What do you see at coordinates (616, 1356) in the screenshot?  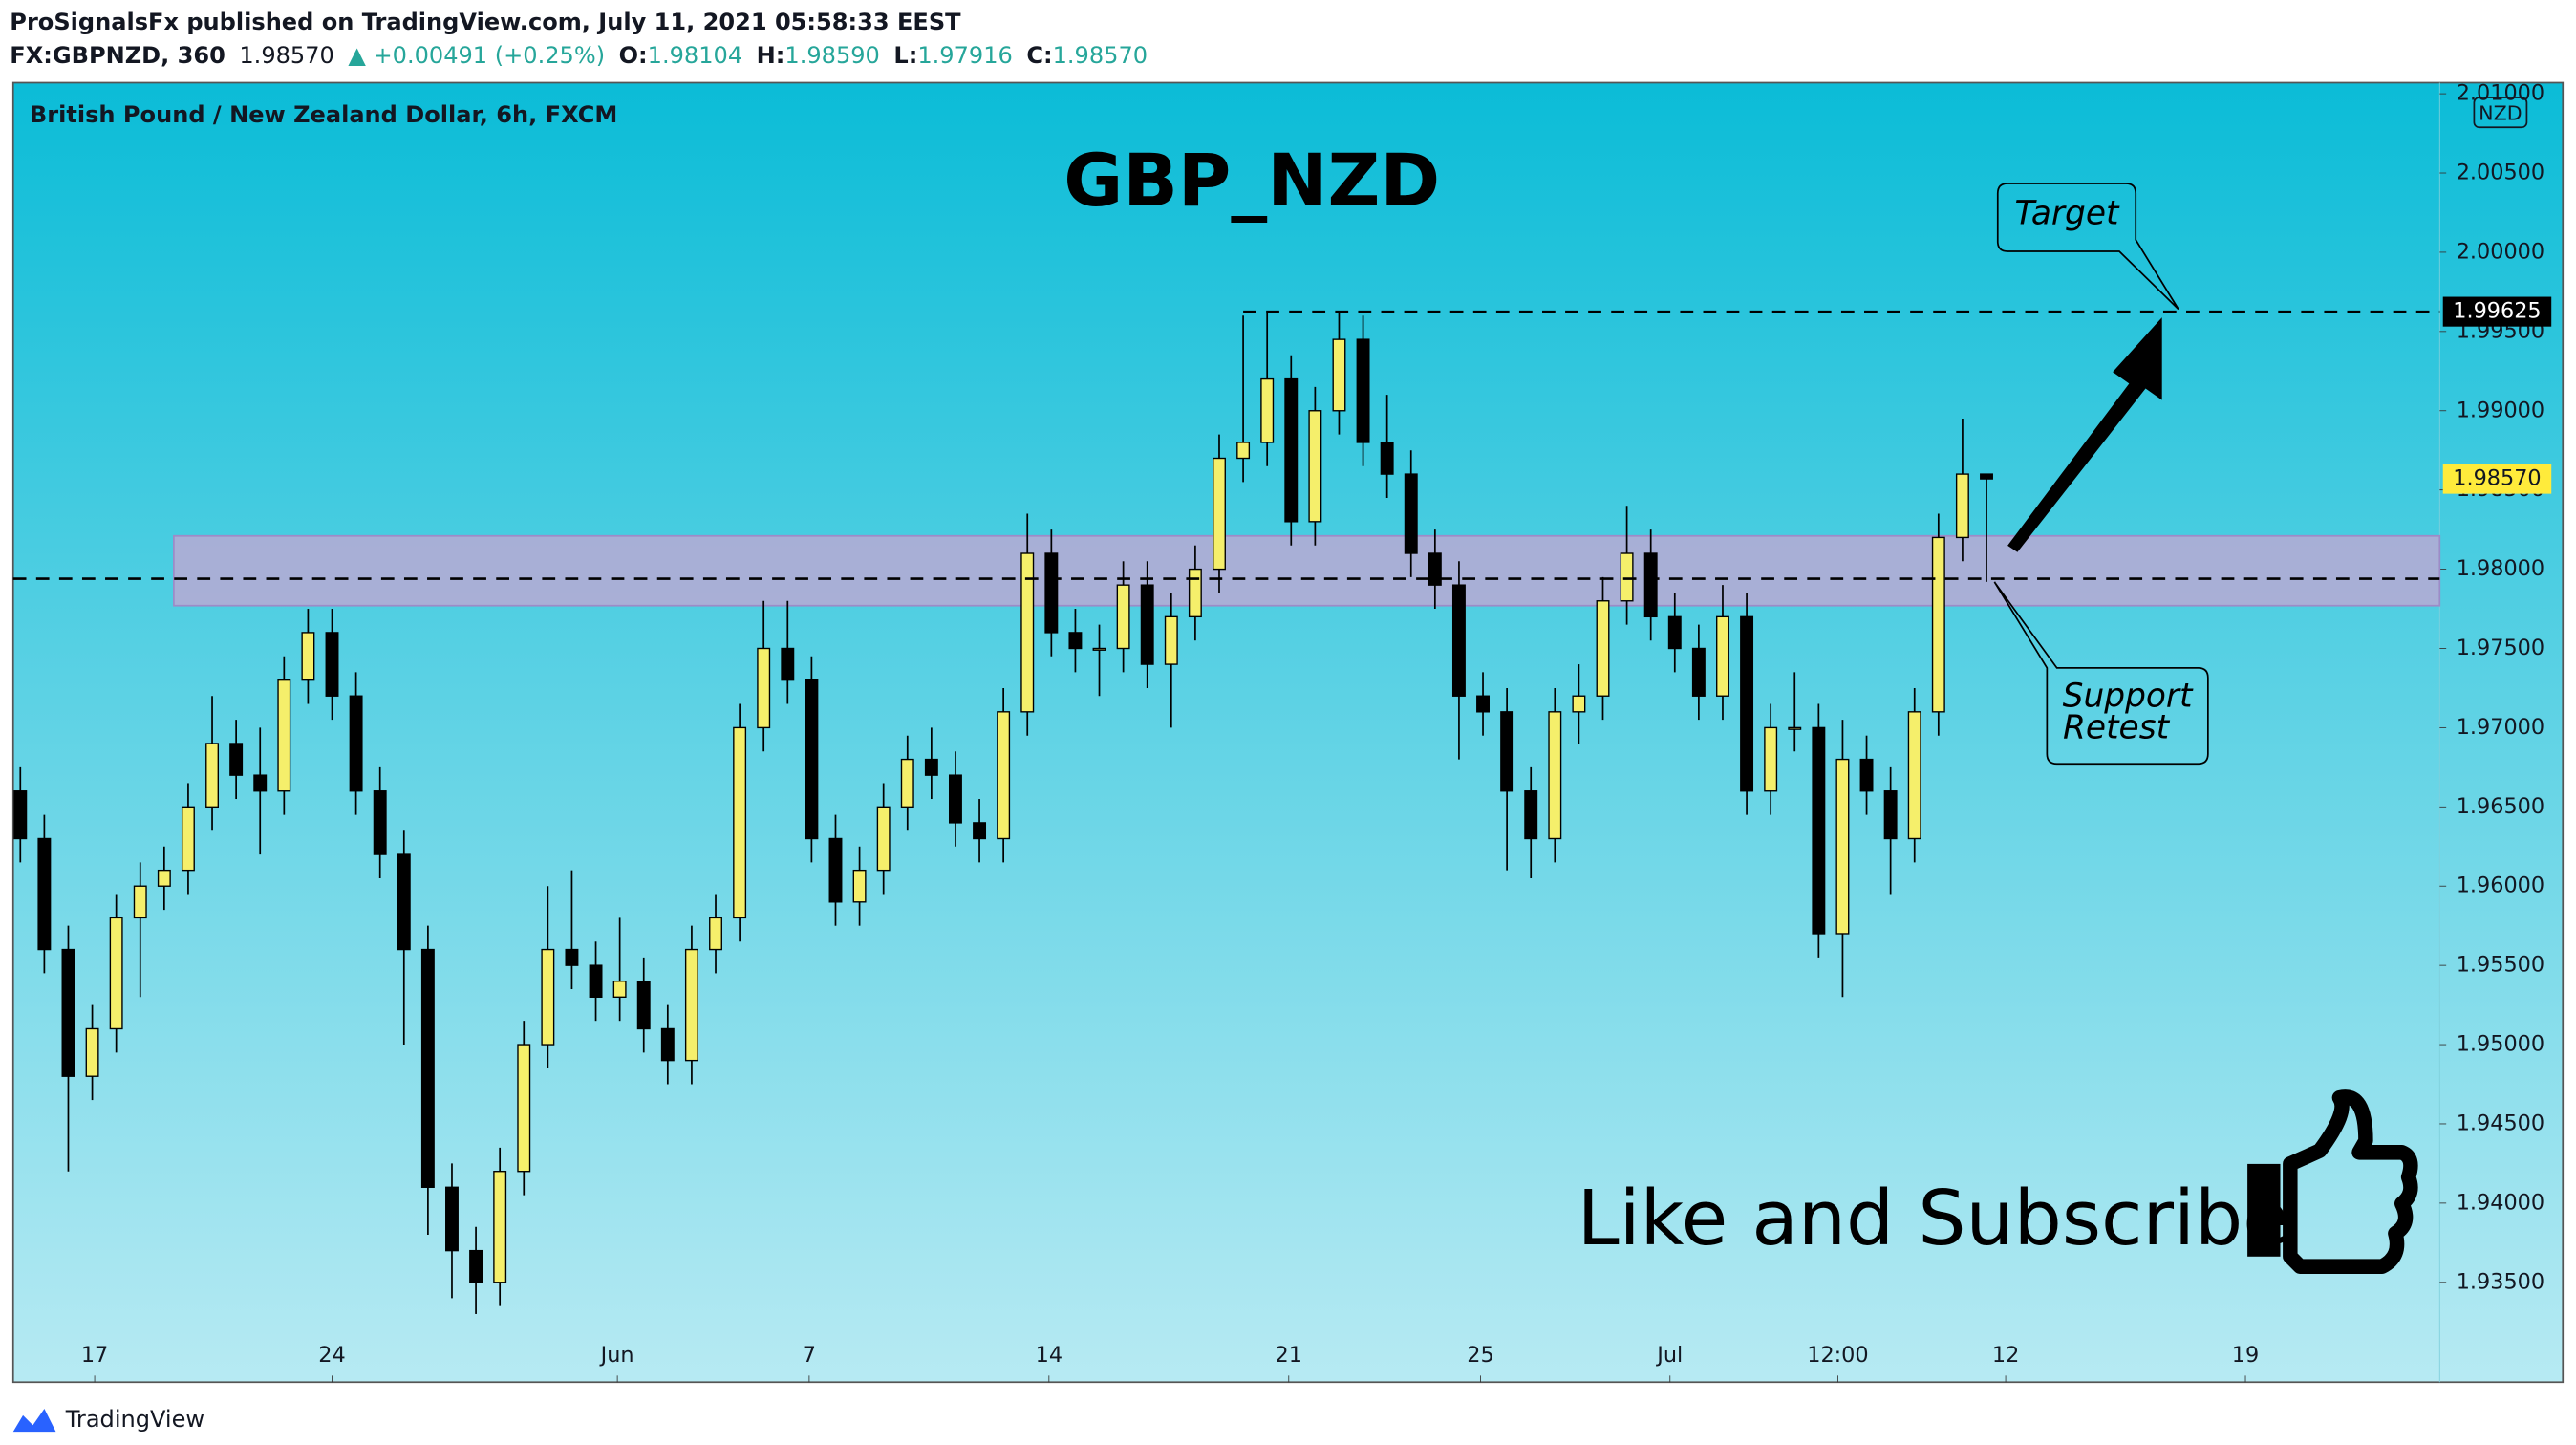 I see `x-tick-label: Jun` at bounding box center [616, 1356].